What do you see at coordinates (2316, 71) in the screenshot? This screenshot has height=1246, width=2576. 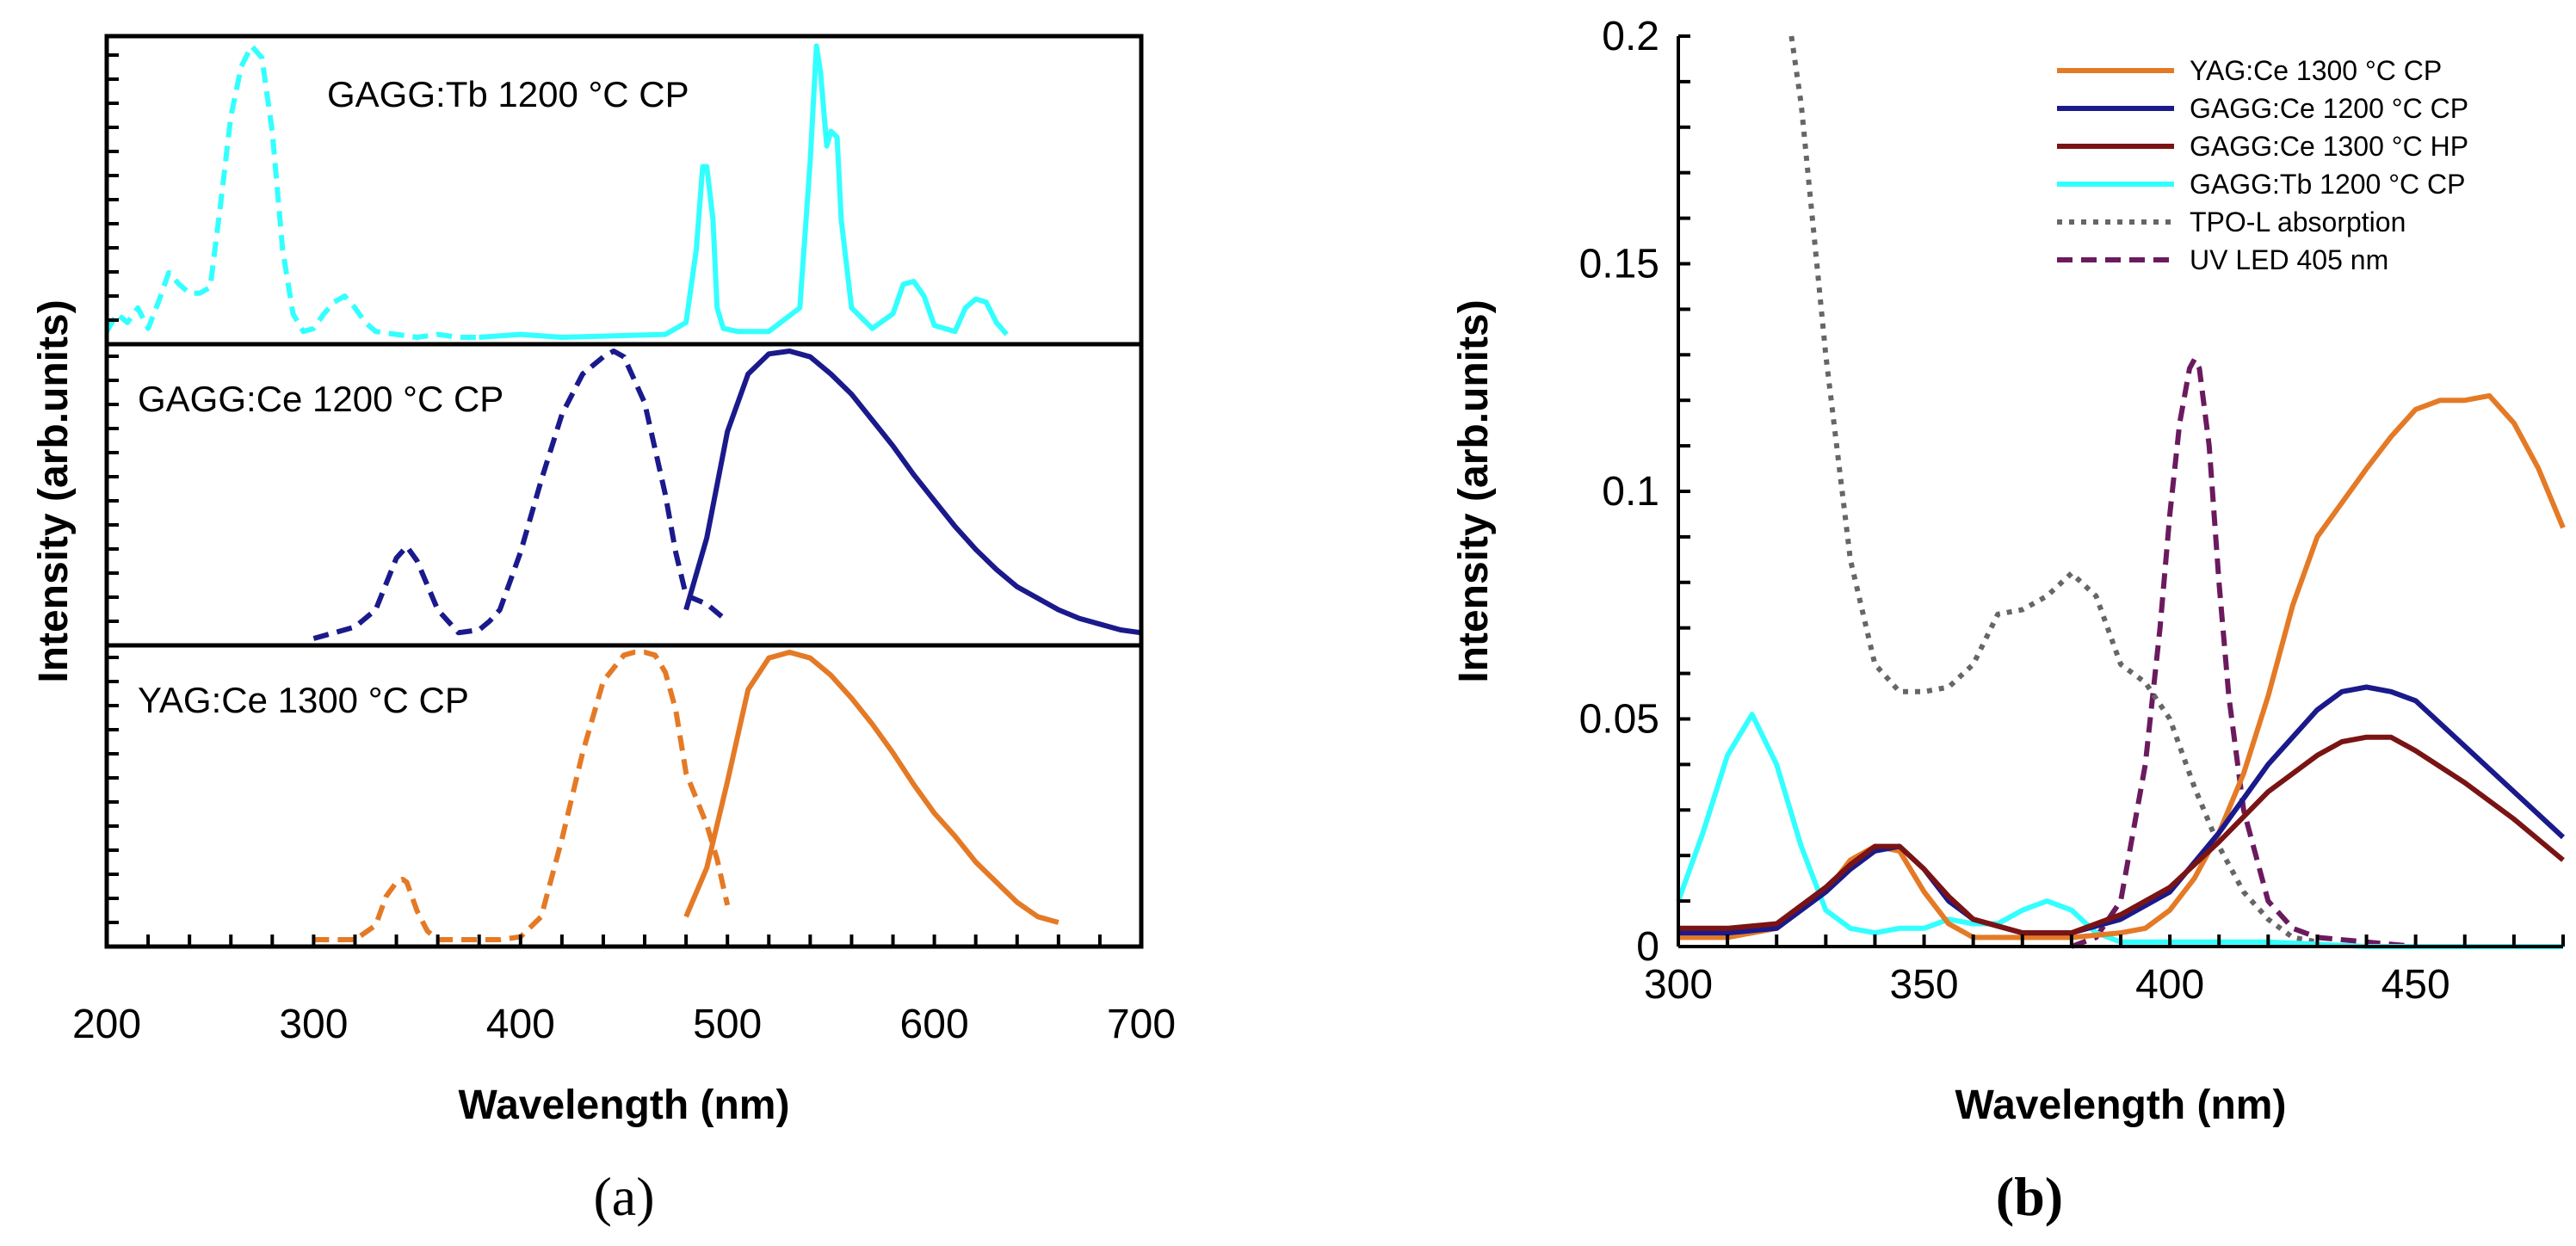 I see `legend-label-yag-ce-1300-c-cp: YAG:Ce 1300 °C CP` at bounding box center [2316, 71].